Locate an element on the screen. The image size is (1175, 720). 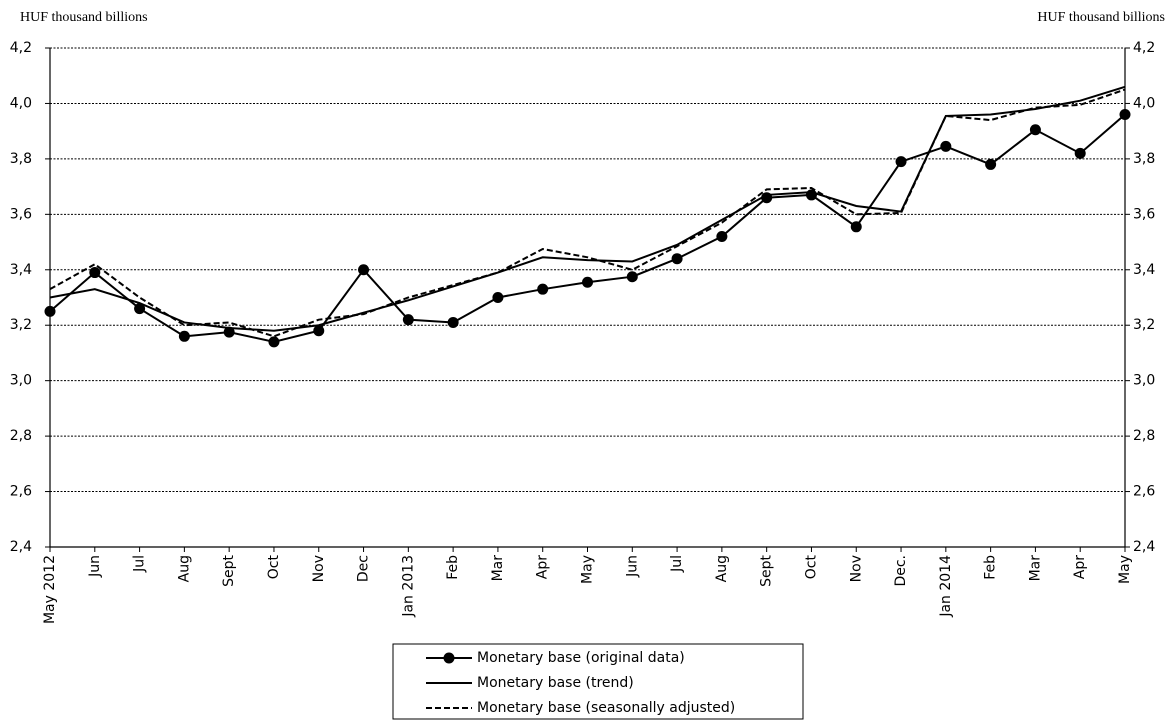
y2-tick-label: 4,2 is located at coordinates (1144, 48).